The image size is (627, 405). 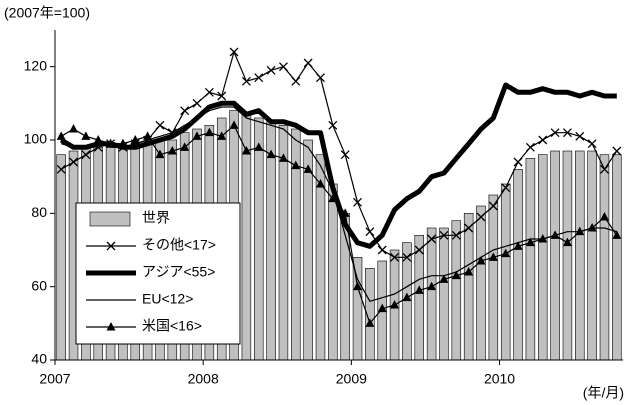 I want to click on legend-label: EU<12>, so click(x=167, y=299).